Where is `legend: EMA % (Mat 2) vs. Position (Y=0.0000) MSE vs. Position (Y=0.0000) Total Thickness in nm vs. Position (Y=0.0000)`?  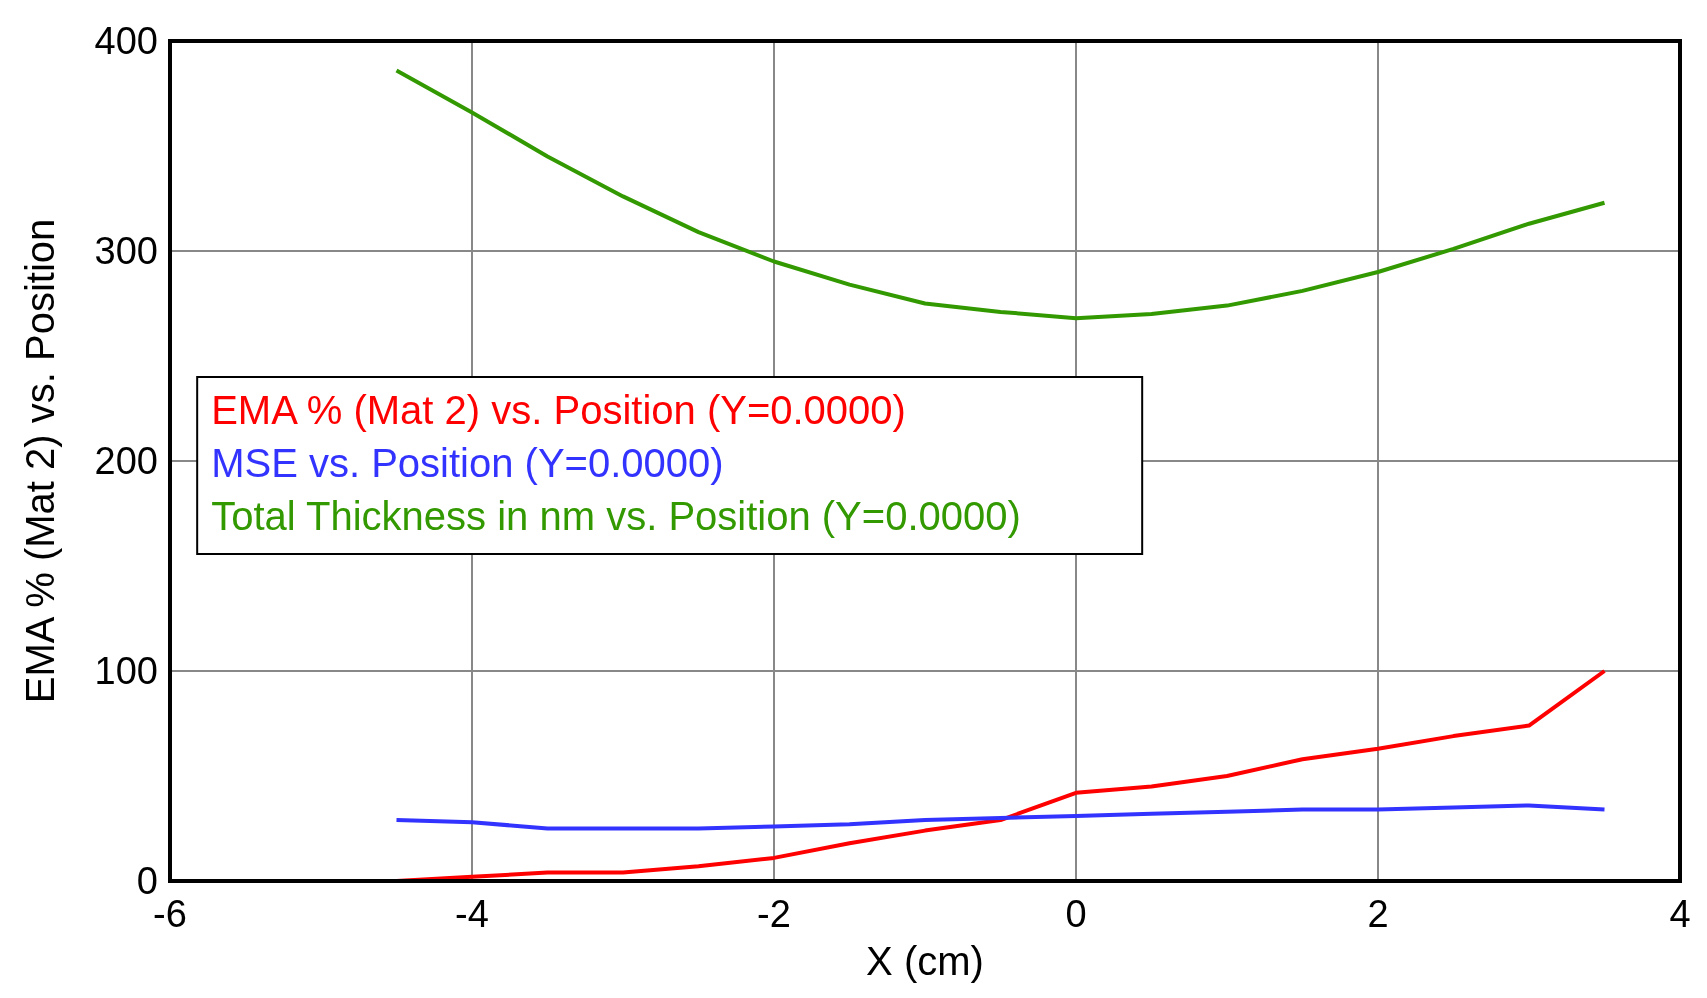 legend: EMA % (Mat 2) vs. Position (Y=0.0000) MSE vs. Position (Y=0.0000) Total Thickness in nm vs. Position (Y=0.0000) is located at coordinates (670, 465).